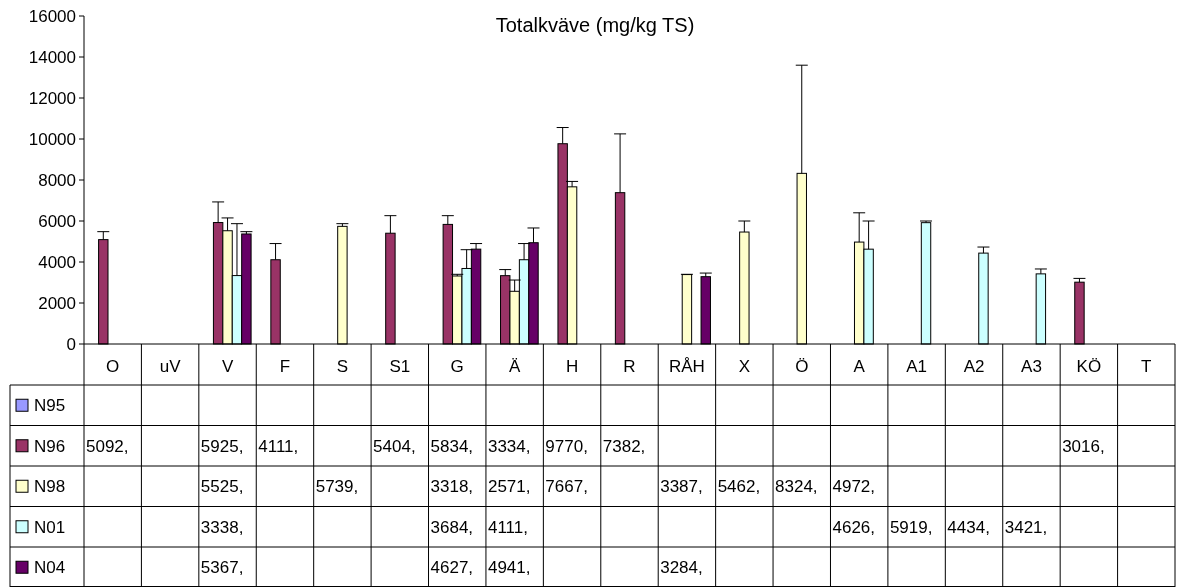 The width and height of the screenshot is (1184, 587). I want to click on x-tick-label: RÅH, so click(686, 366).